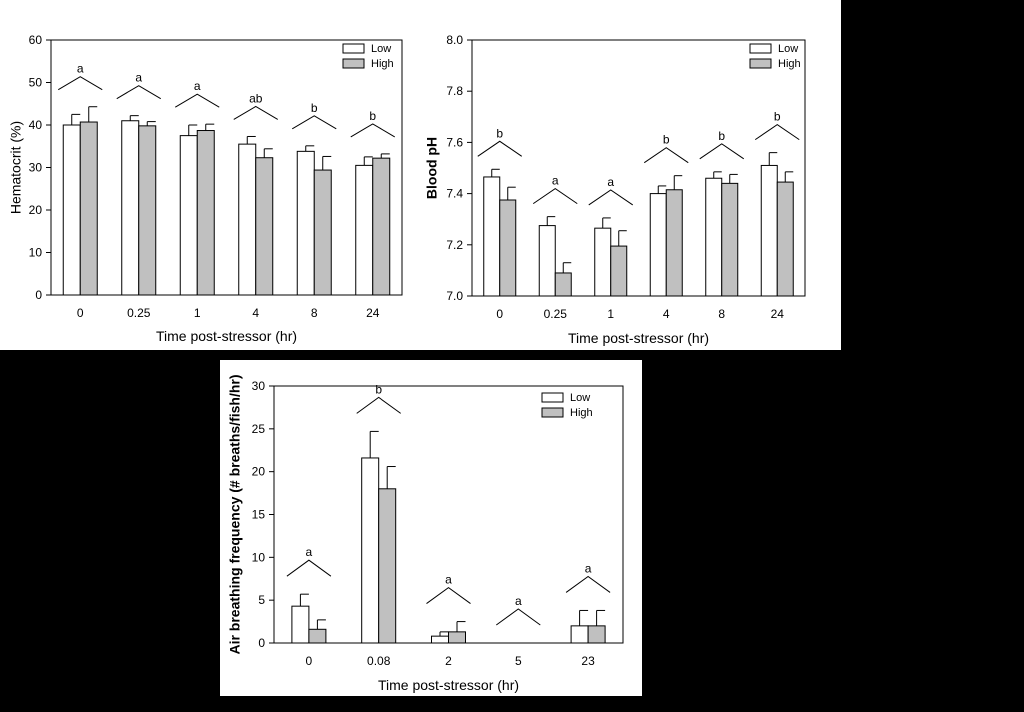  I want to click on y-tick-label: 5, so click(261, 600).